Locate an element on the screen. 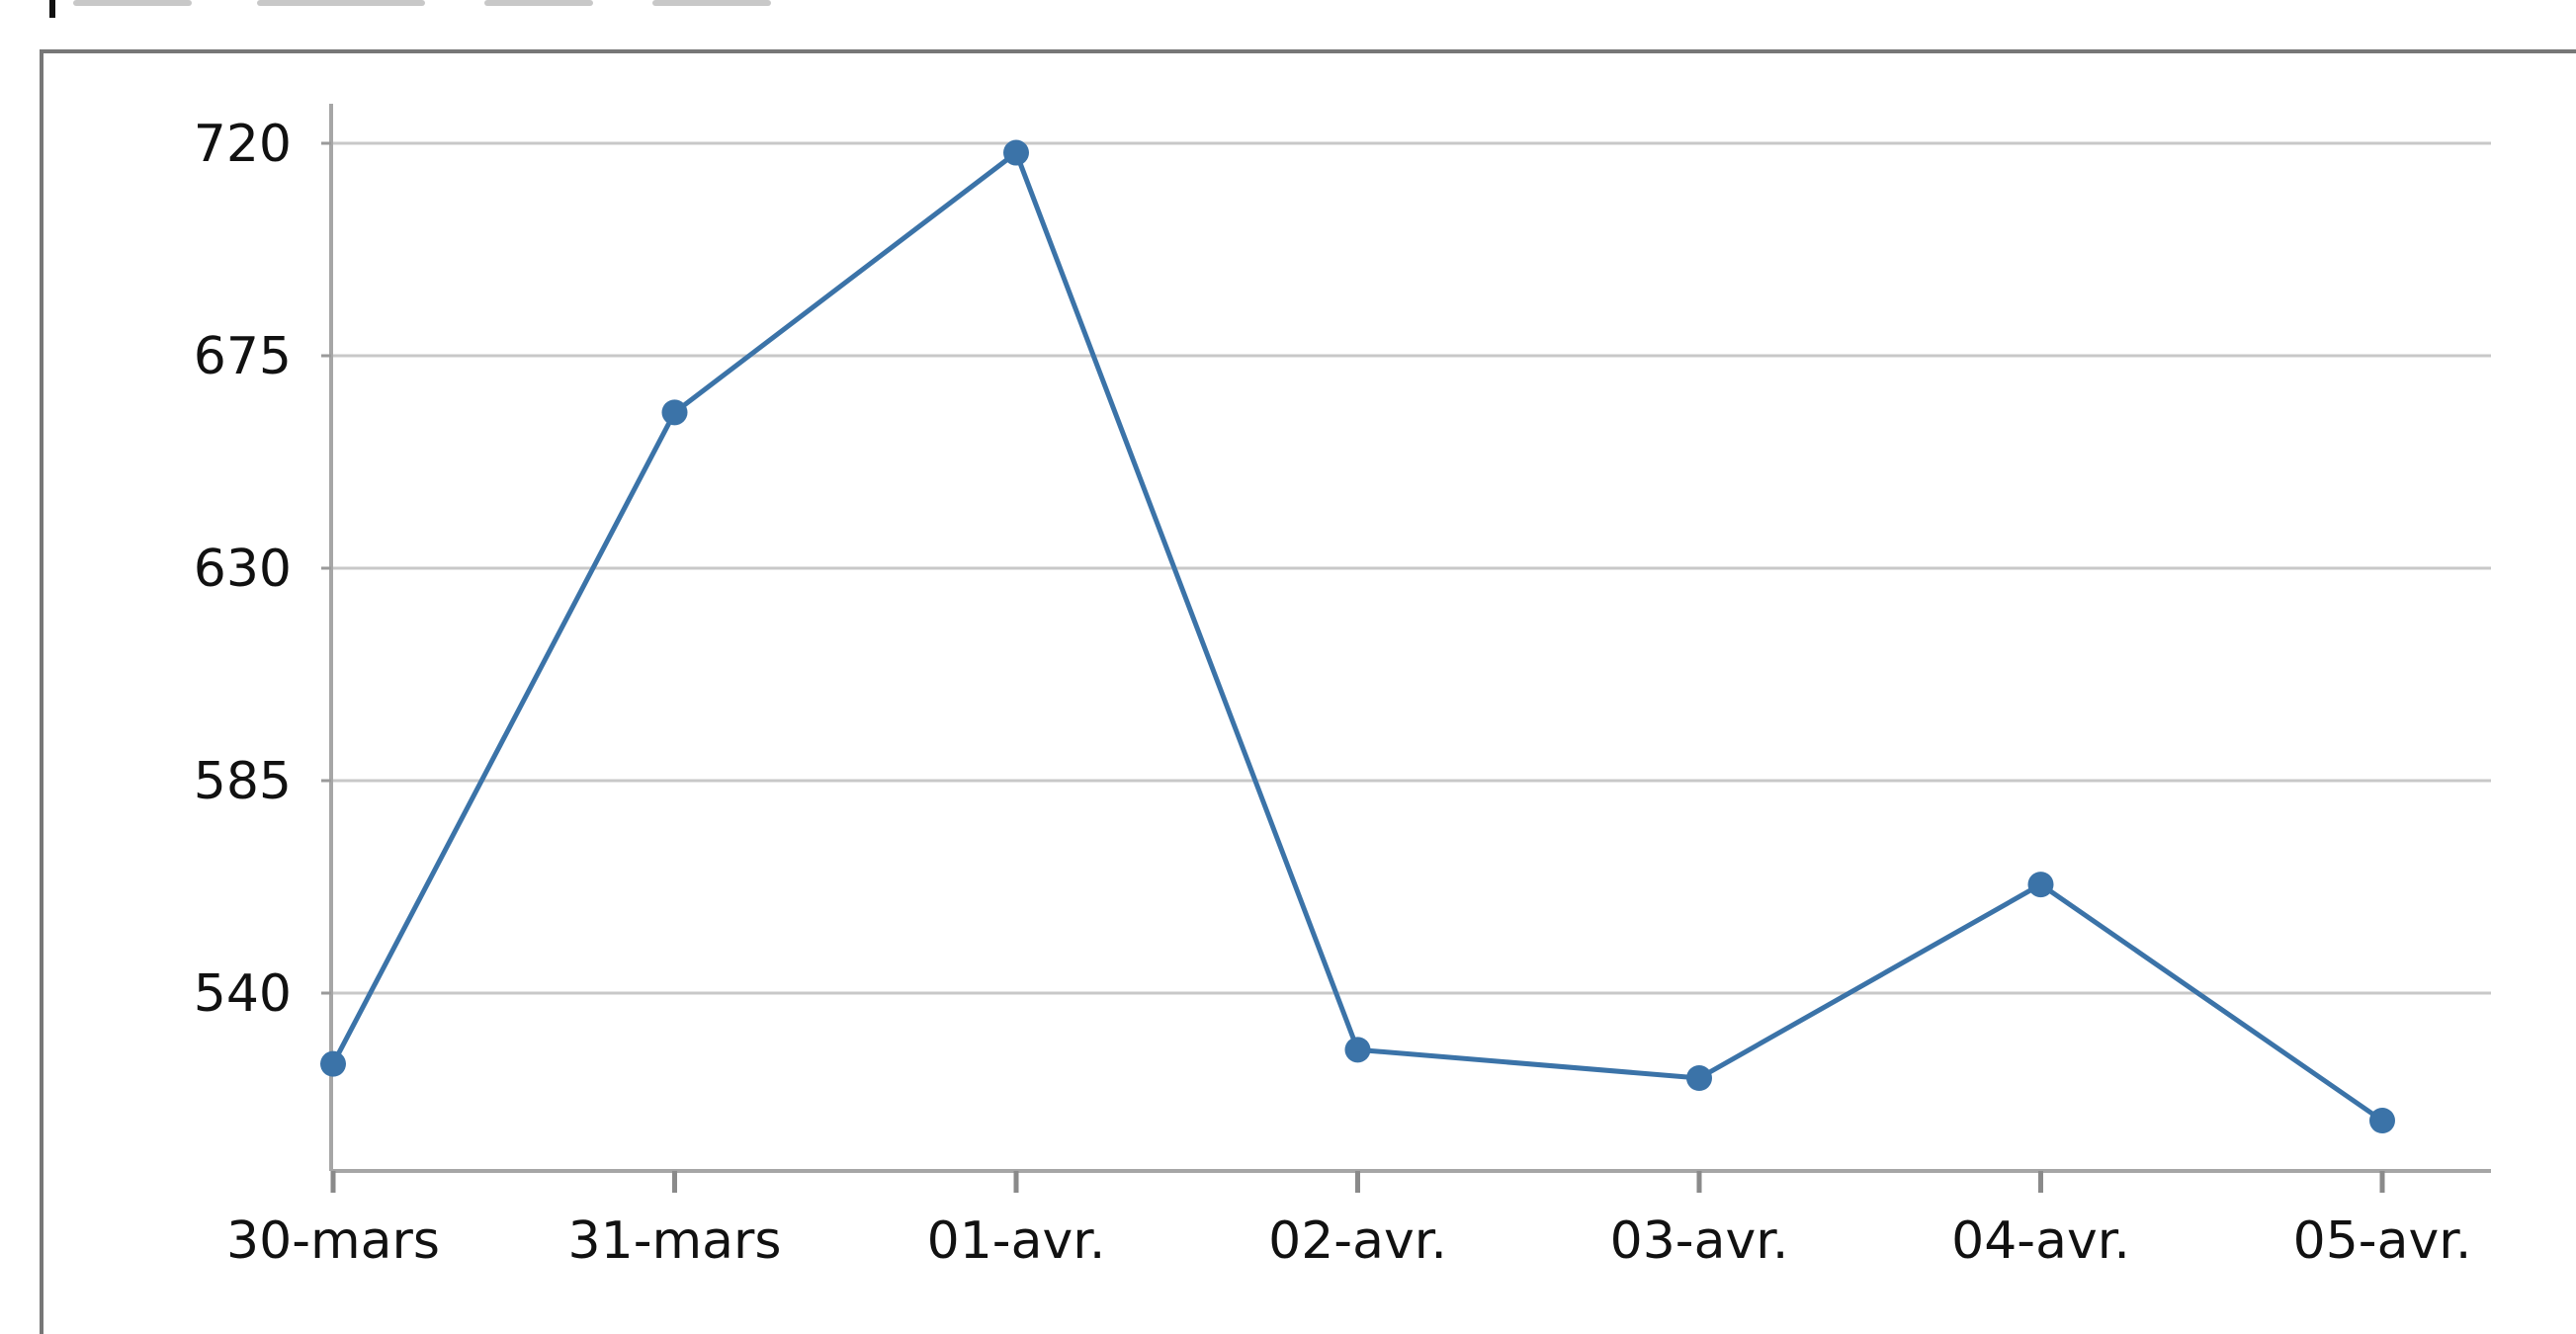 This screenshot has width=2576, height=1334. x-tick-label: 31-mars is located at coordinates (675, 1241).